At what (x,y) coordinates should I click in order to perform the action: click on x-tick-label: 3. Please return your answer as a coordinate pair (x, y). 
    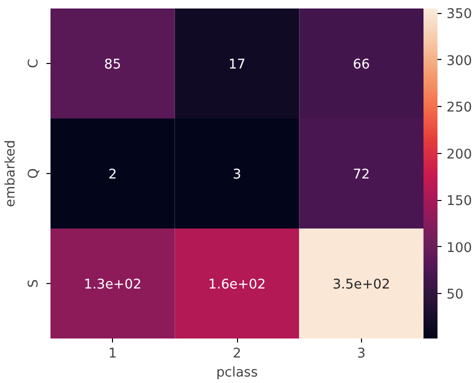
    Looking at the image, I should click on (361, 354).